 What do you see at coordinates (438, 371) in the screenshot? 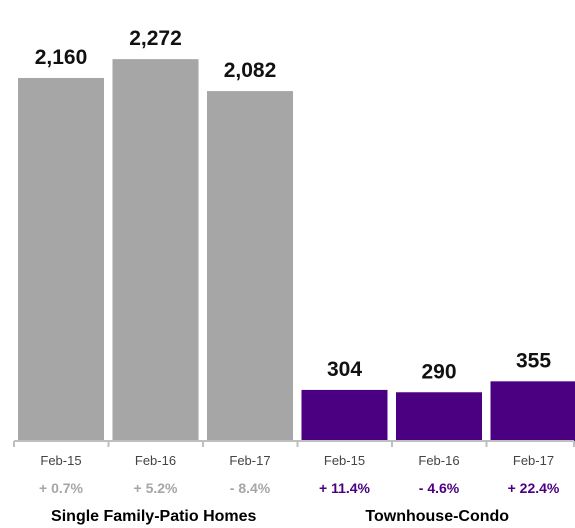
I see `value-label: 290` at bounding box center [438, 371].